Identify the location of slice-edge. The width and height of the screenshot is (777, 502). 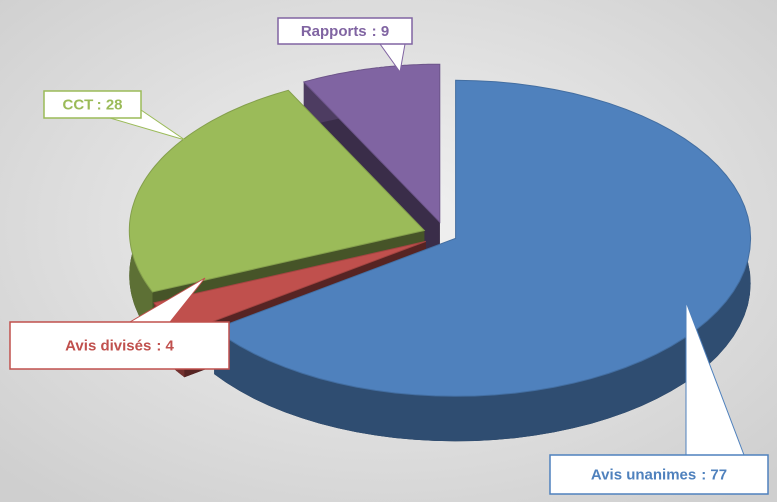
(290, 294).